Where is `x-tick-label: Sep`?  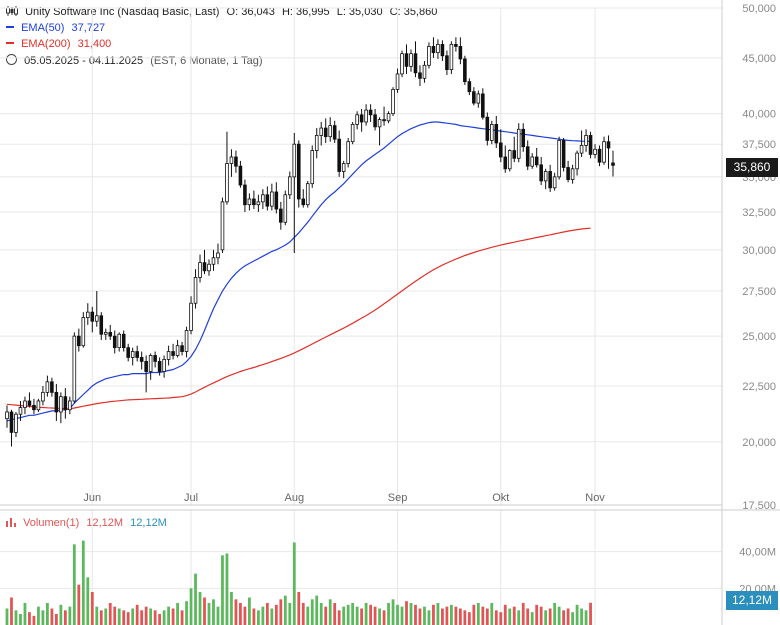 x-tick-label: Sep is located at coordinates (398, 498).